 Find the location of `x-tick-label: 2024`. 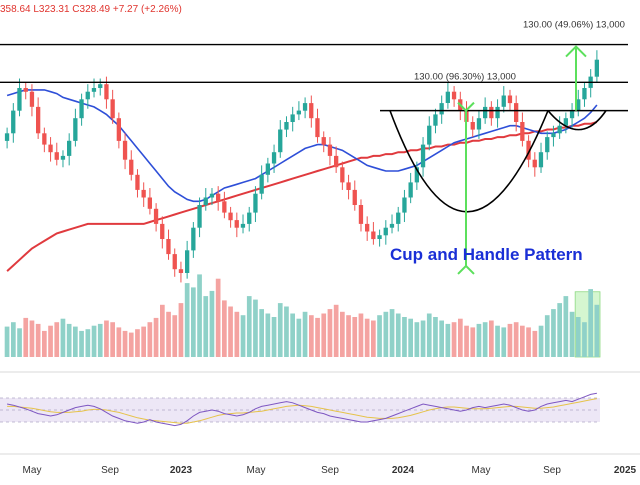

x-tick-label: 2024 is located at coordinates (403, 470).